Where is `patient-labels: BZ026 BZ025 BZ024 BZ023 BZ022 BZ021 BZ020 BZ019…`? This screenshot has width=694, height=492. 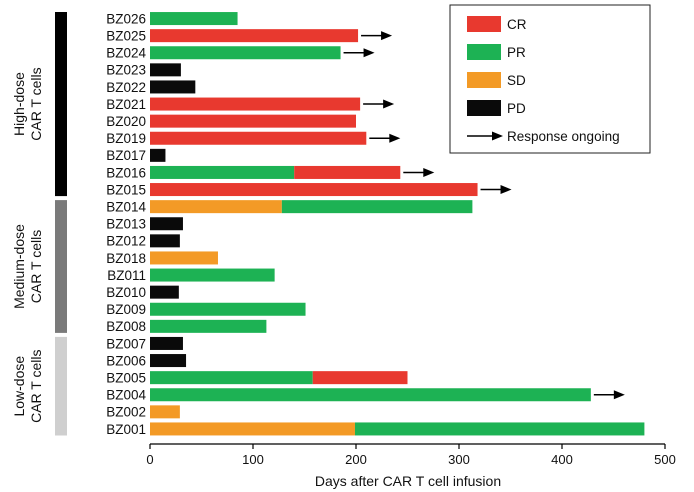 patient-labels: BZ026 BZ025 BZ024 BZ023 BZ022 BZ021 BZ020 BZ019… is located at coordinates (126, 223).